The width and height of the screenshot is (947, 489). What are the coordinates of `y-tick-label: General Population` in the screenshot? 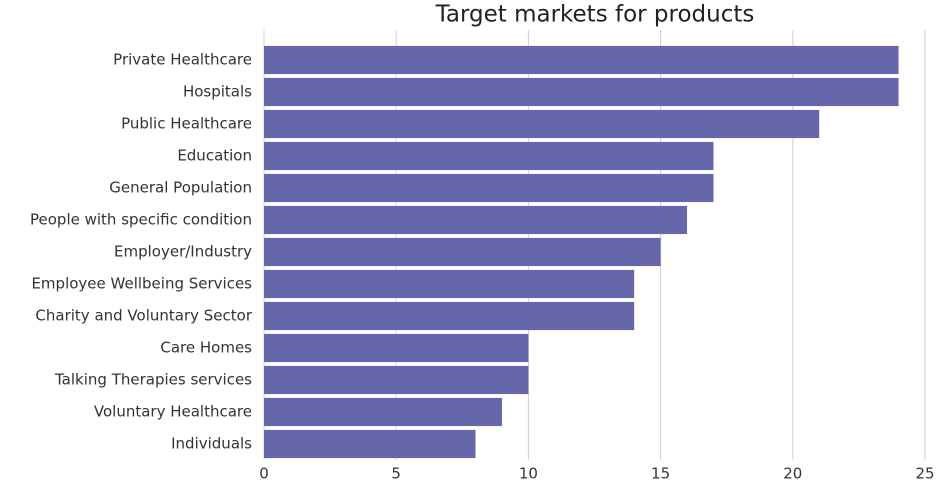 It's located at (180, 188).